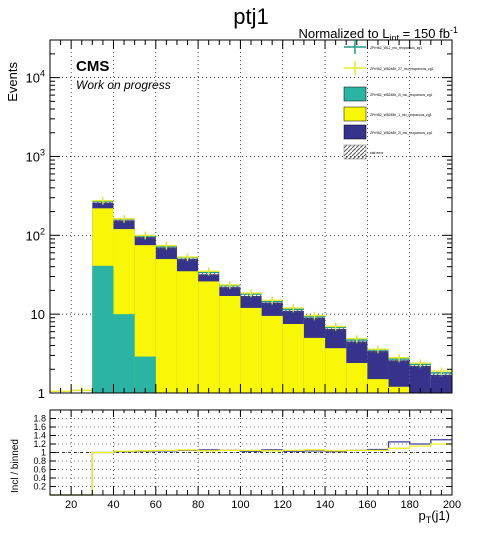  I want to click on lumi-label-main: Normalized to L, so click(343, 33).